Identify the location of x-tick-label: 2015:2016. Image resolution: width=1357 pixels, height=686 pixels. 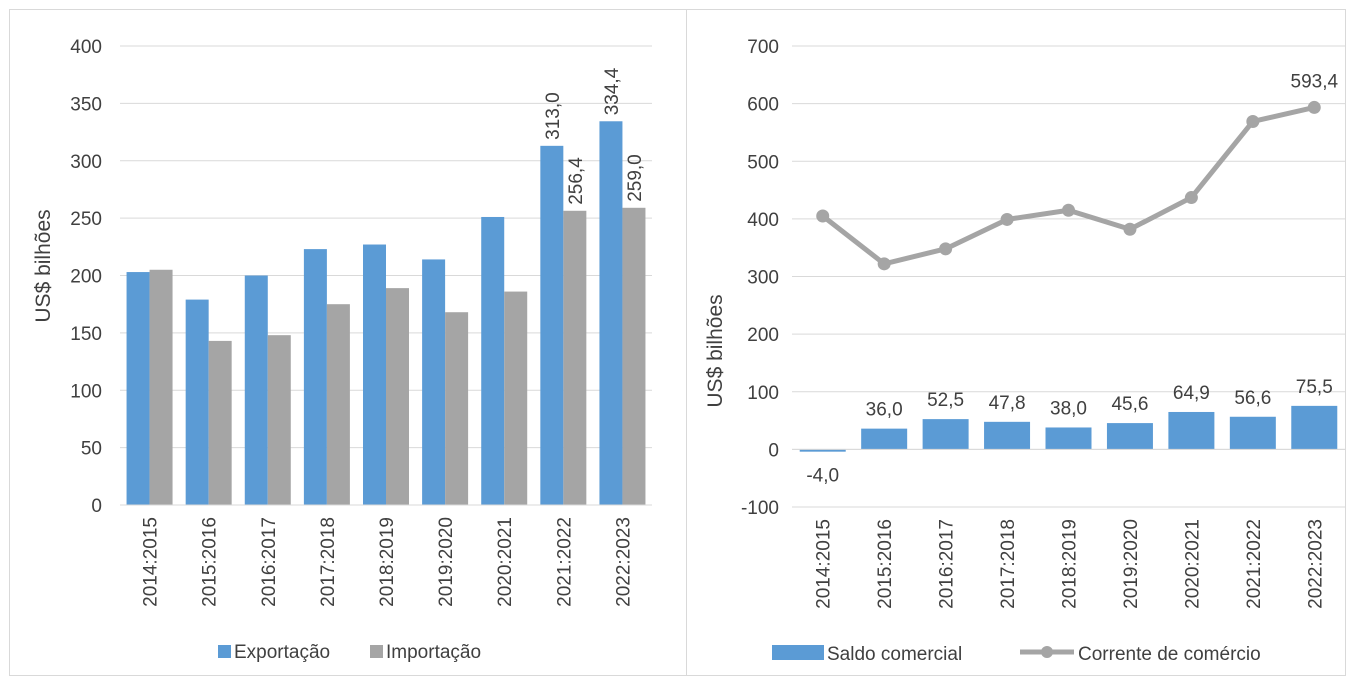
(210, 562).